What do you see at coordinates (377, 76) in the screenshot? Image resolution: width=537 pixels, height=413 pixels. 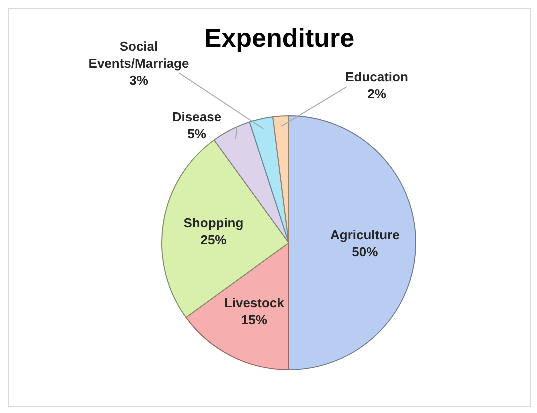 I see `slice-label: Education` at bounding box center [377, 76].